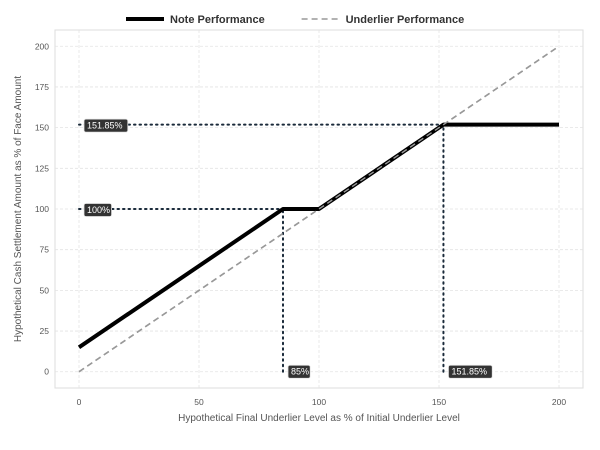  Describe the element at coordinates (42, 46) in the screenshot. I see `y-tick-label: 200` at that location.